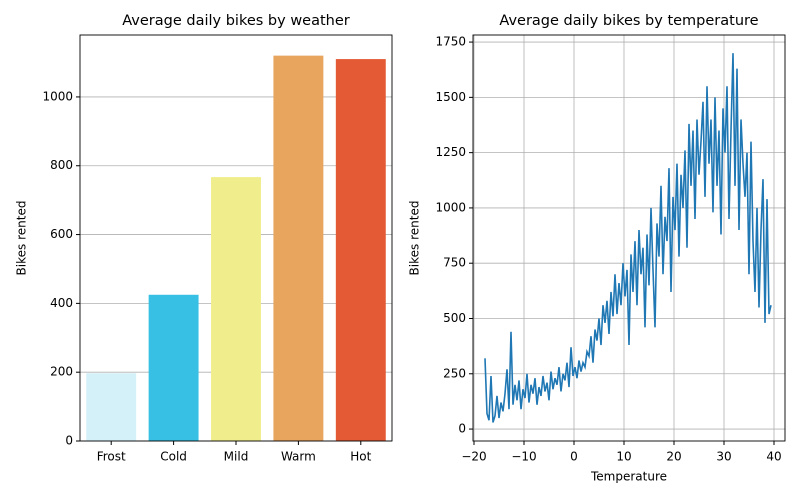 Image resolution: width=800 pixels, height=500 pixels. Describe the element at coordinates (454, 263) in the screenshot. I see `y-tick-label: 750` at that location.